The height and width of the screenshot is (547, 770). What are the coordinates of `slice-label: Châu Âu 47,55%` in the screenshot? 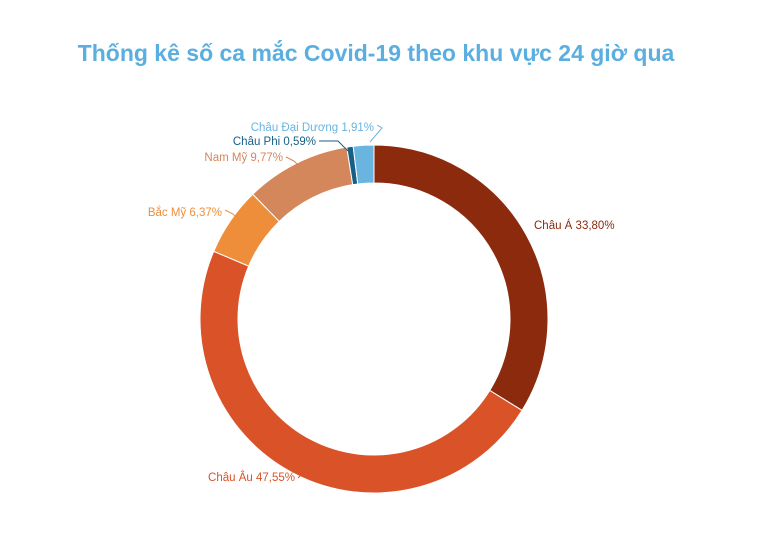 It's located at (251, 477).